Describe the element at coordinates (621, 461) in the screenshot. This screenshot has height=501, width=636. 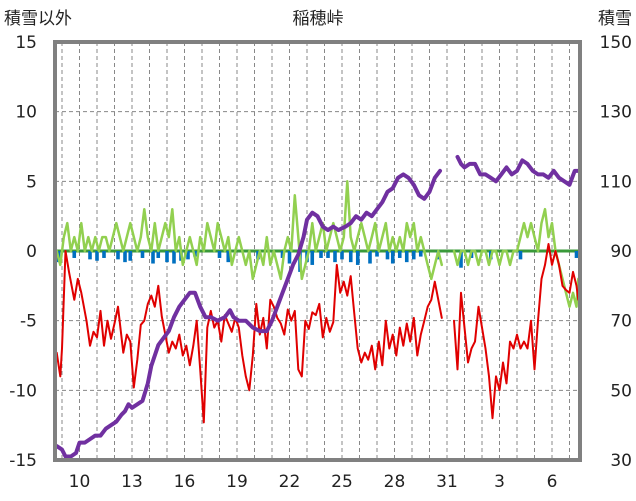
I see `right-tick-label: 30` at that location.